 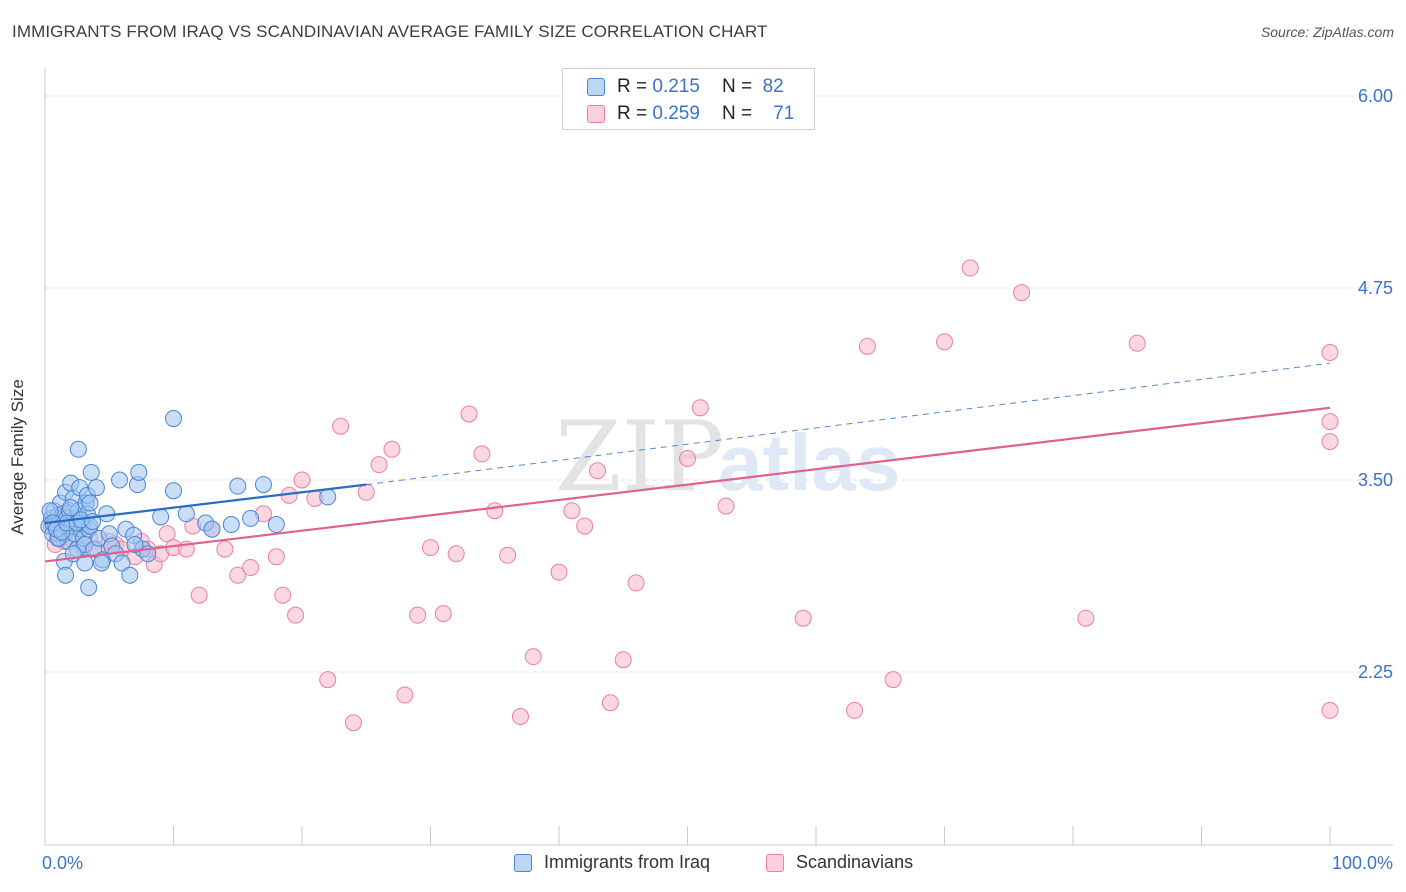 I want to click on watermark-zip: ZIP, so click(x=639, y=457).